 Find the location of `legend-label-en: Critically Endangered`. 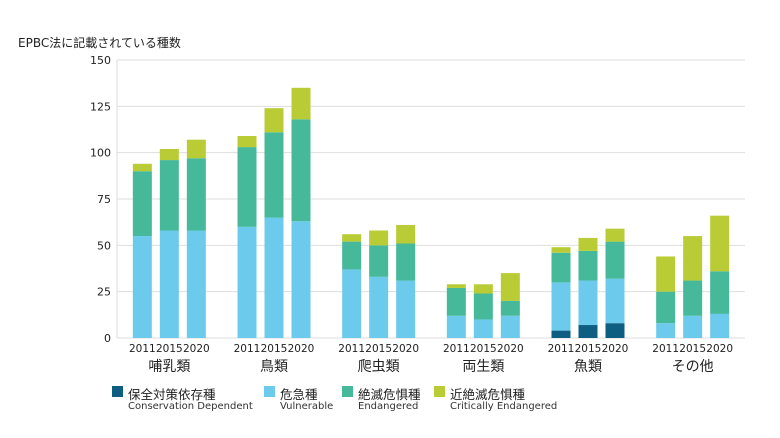

legend-label-en: Critically Endangered is located at coordinates (504, 406).